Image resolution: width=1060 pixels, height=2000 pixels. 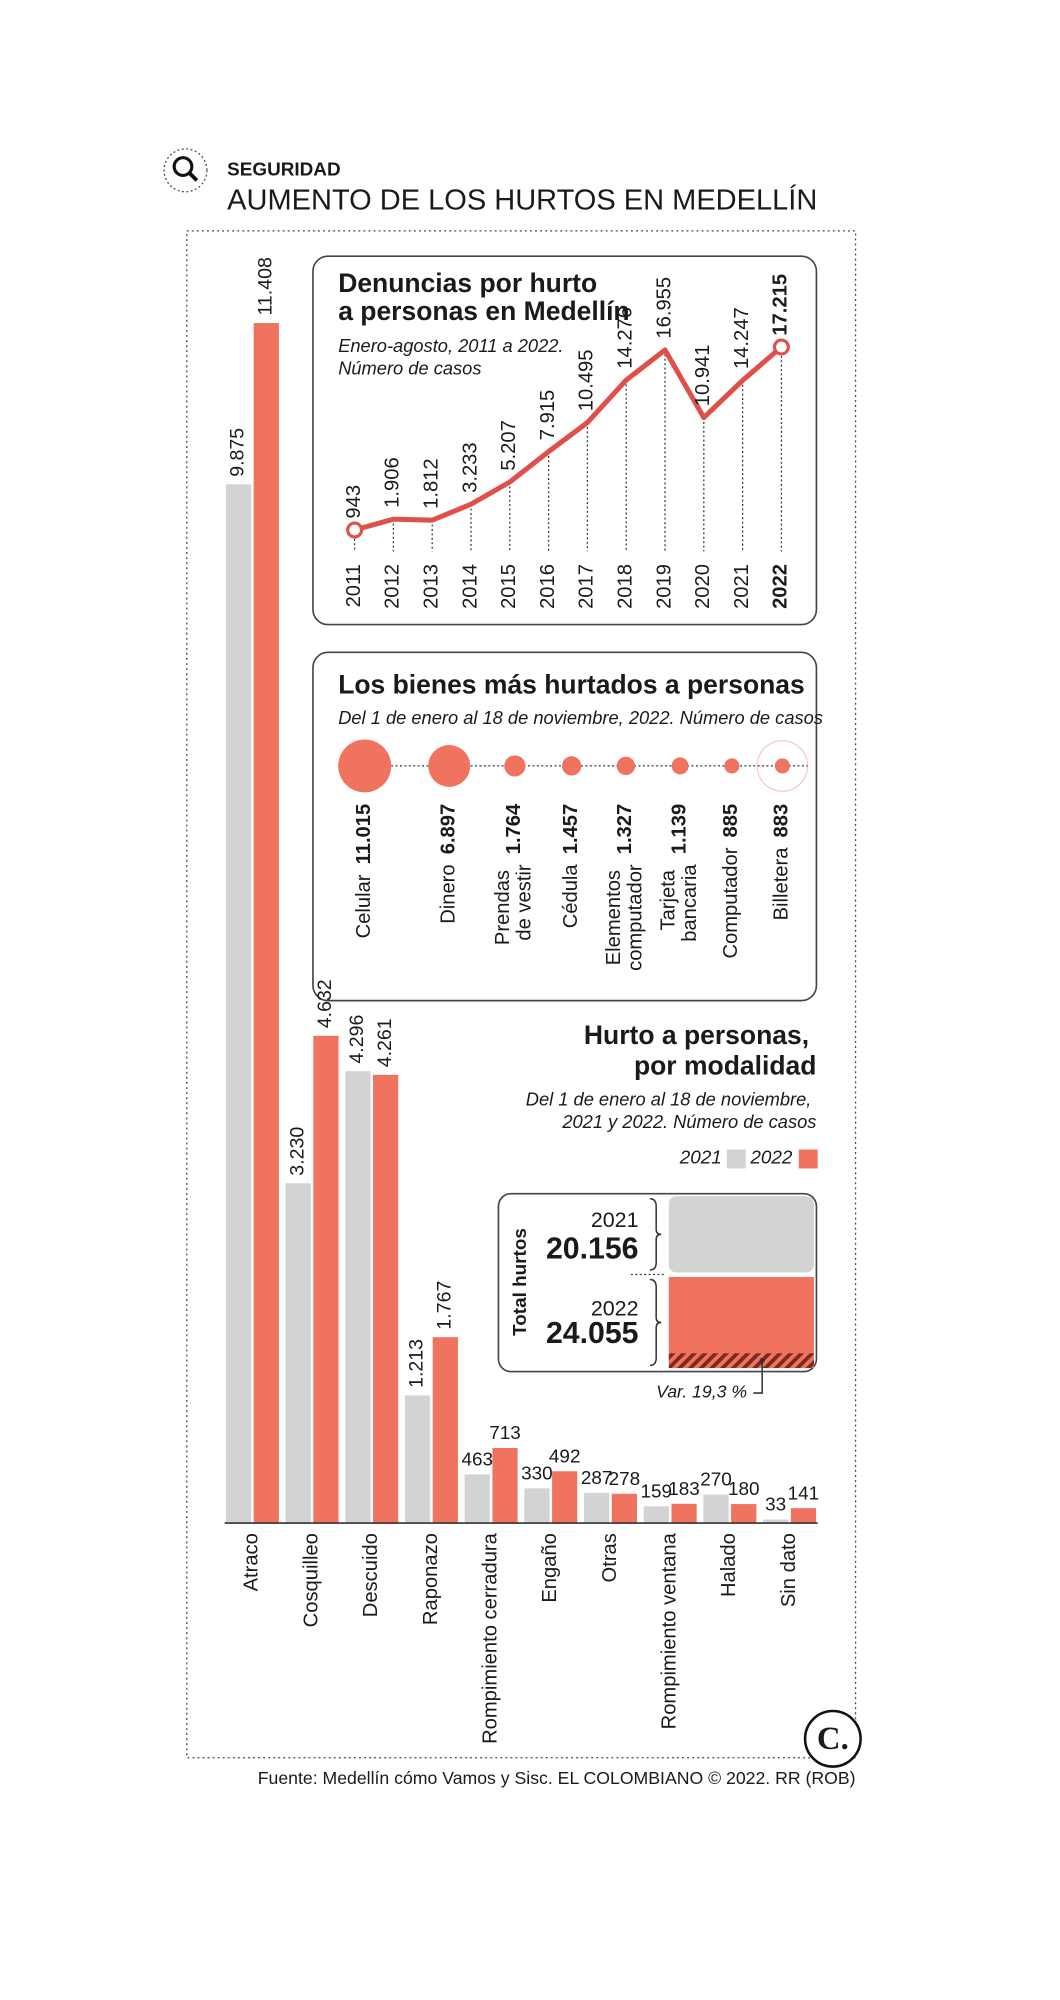 What do you see at coordinates (615, 1220) in the screenshot?
I see `series-name: 2021` at bounding box center [615, 1220].